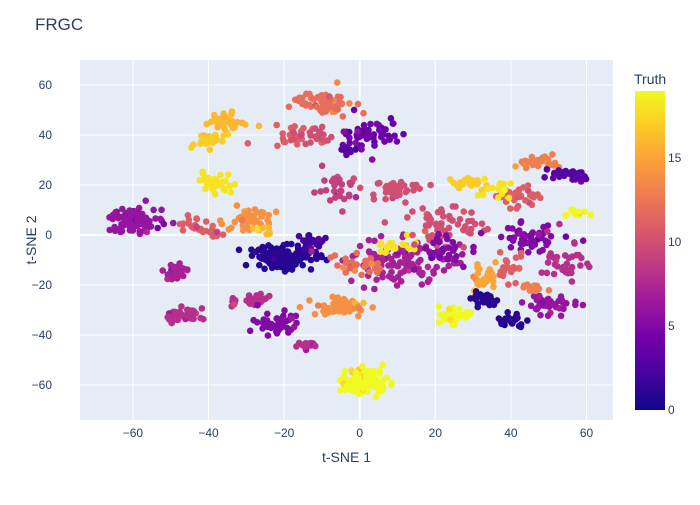 This screenshot has width=700, height=505. What do you see at coordinates (42, 385) in the screenshot?
I see `y-tick-label: −60` at bounding box center [42, 385].